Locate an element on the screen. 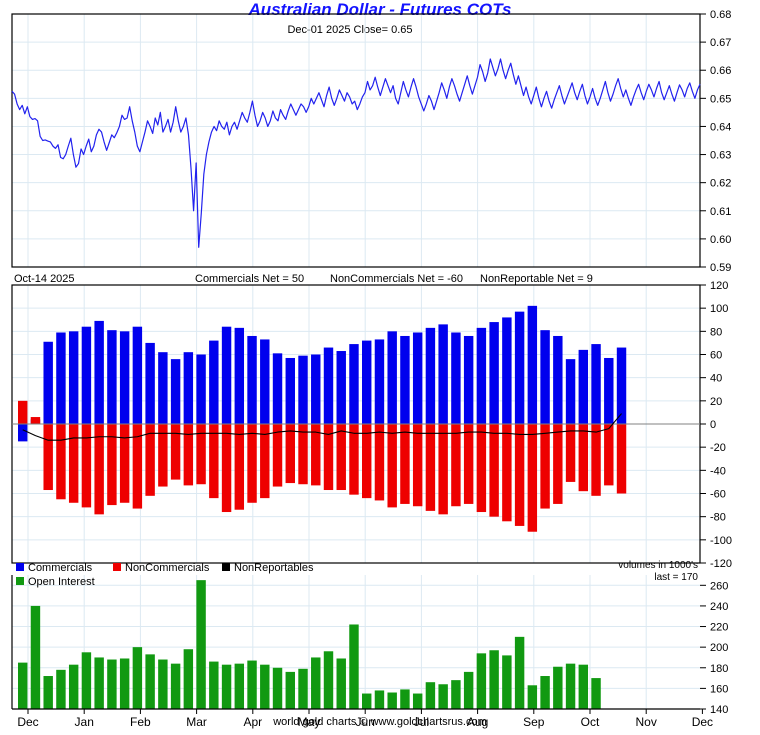 The image size is (760, 735). cot-axis-label: -120 is located at coordinates (721, 564).